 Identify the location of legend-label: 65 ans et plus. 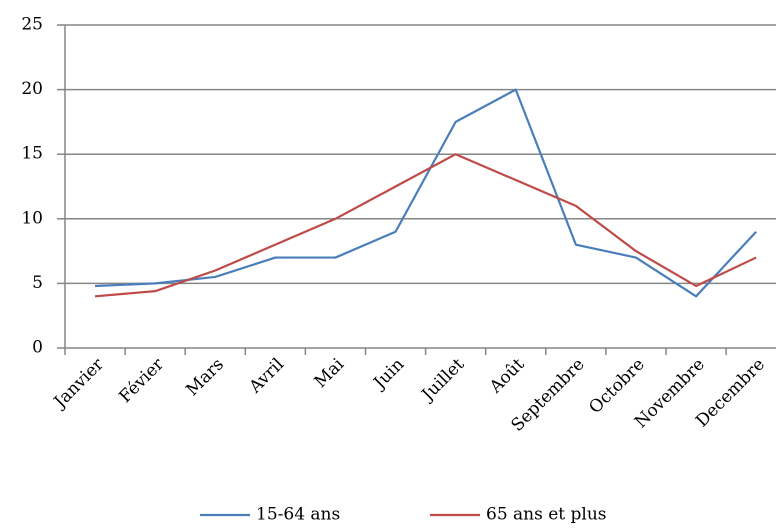
(546, 515).